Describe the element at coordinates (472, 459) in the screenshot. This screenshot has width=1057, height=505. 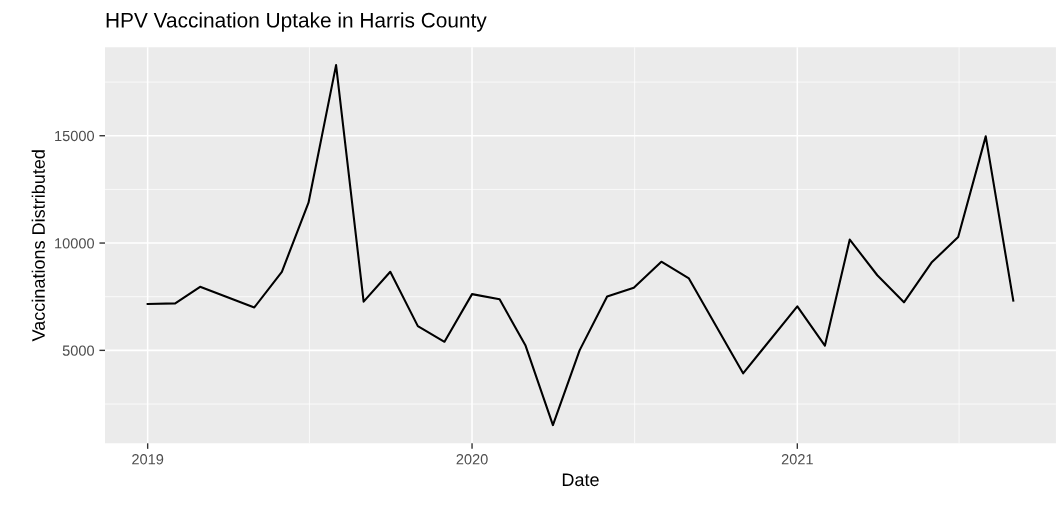
I see `x-tick-label: 2020` at that location.